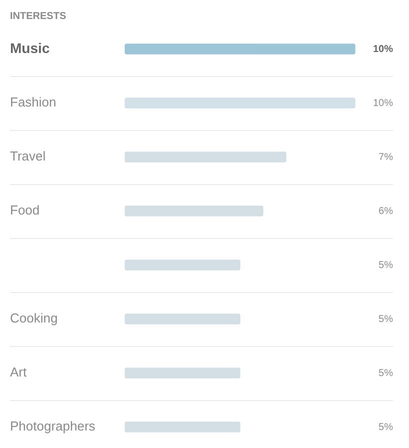  I want to click on y-tick-label: Fashion, so click(33, 102).